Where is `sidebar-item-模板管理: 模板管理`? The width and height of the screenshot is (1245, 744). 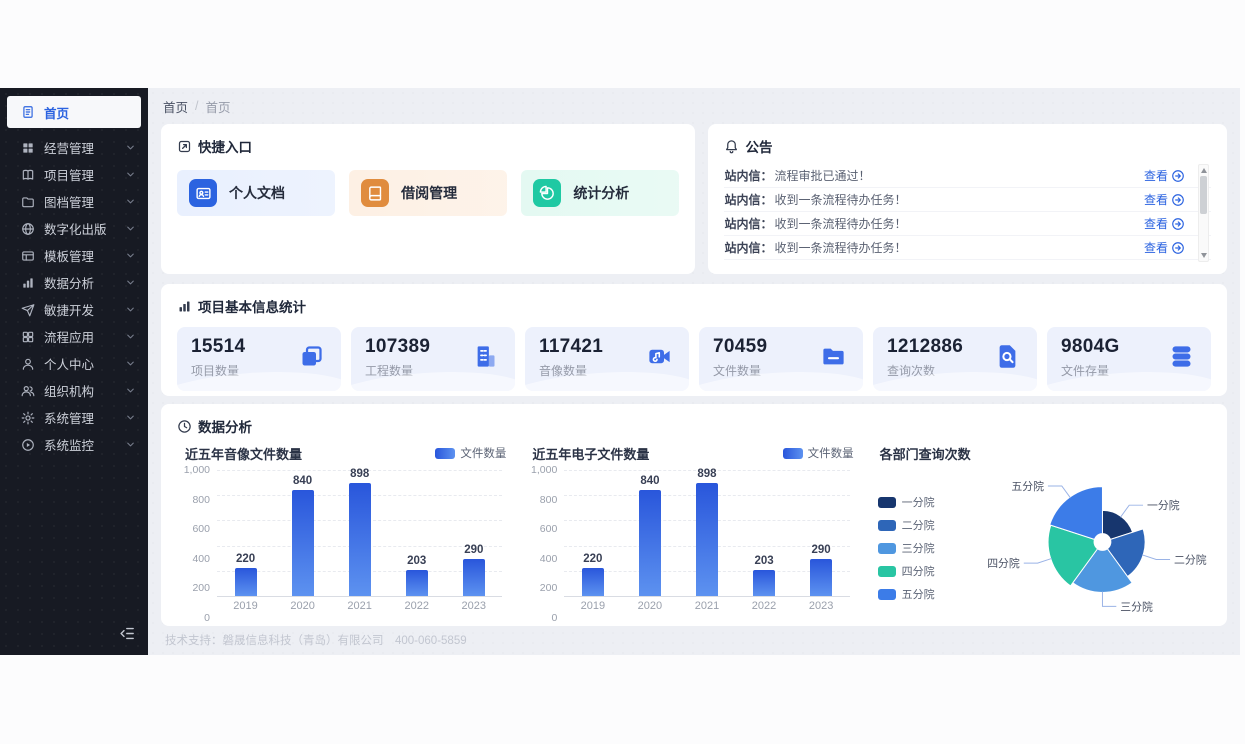
sidebar-item-模板管理: 模板管理 is located at coordinates (74, 255).